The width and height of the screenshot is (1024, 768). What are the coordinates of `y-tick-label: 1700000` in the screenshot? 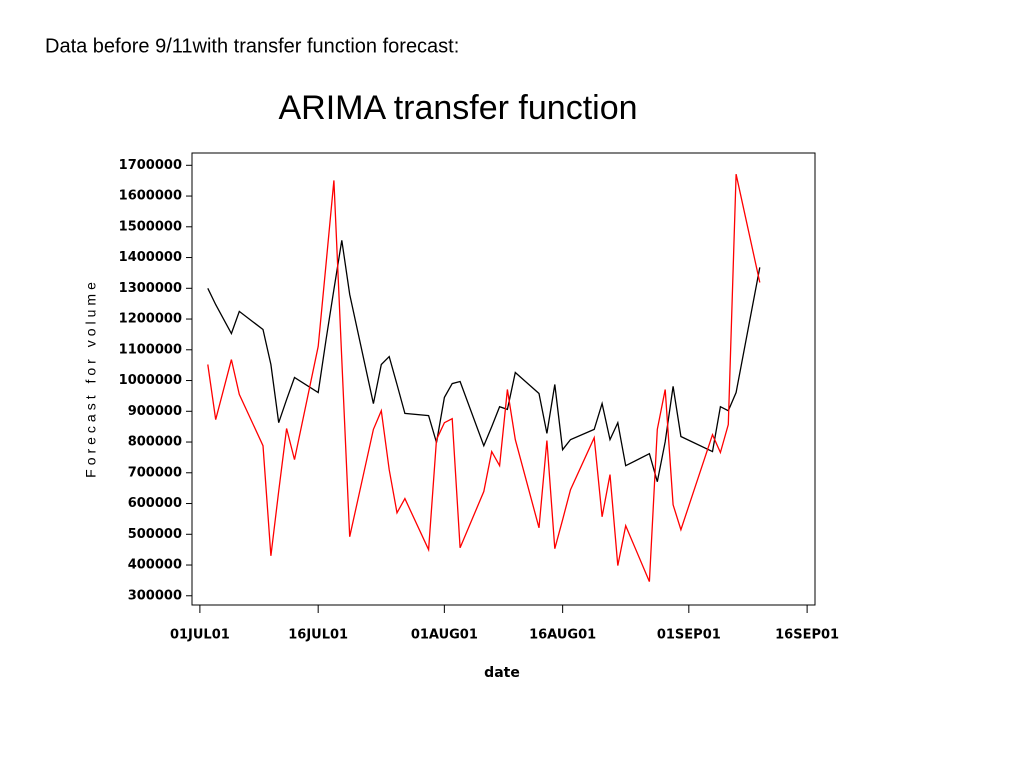 It's located at (150, 165).